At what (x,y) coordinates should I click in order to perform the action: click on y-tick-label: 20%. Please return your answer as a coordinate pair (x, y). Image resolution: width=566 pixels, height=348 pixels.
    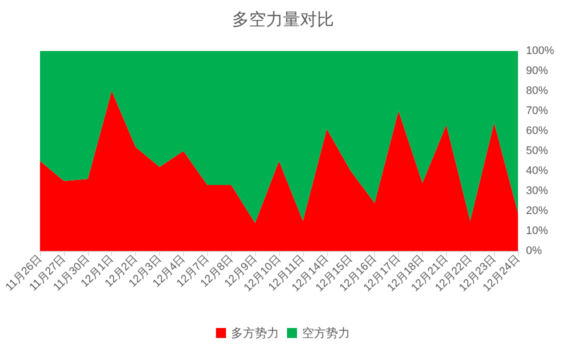
    Looking at the image, I should click on (537, 211).